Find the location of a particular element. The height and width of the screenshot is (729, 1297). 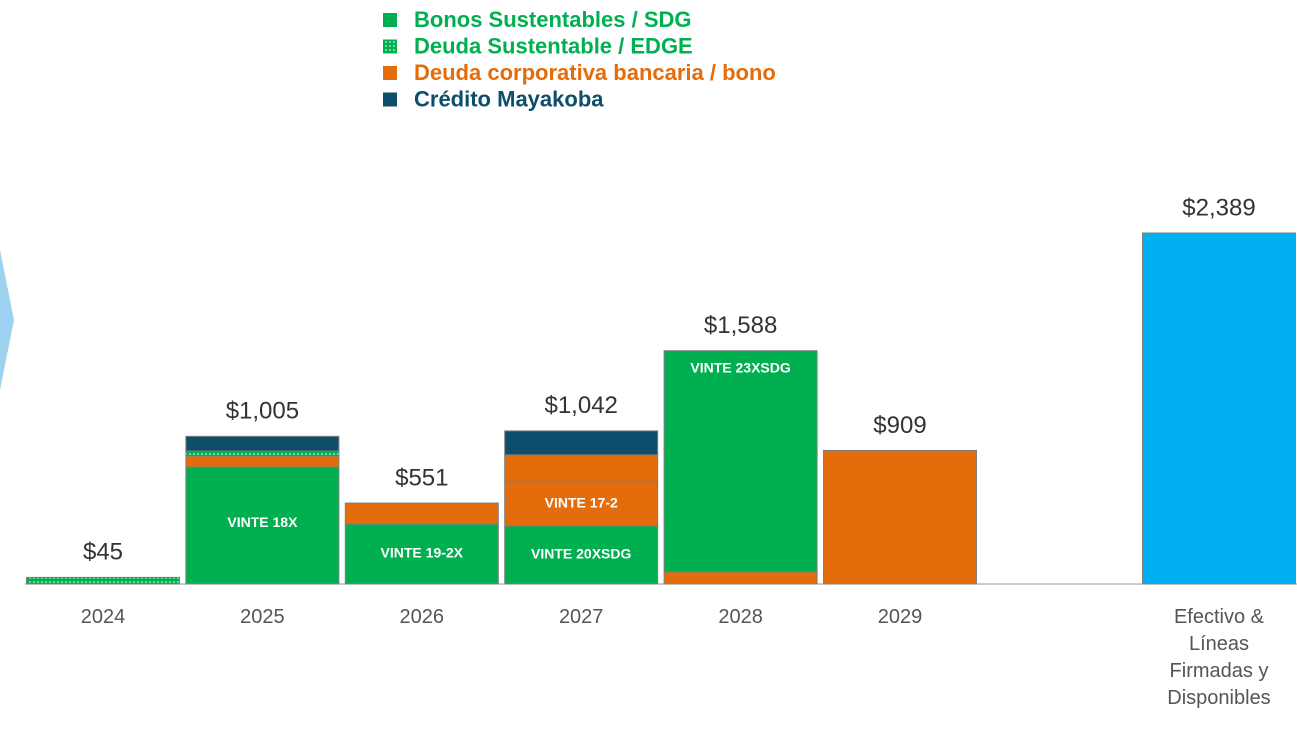

segment-label: VINTE 23XSDG is located at coordinates (740, 367).